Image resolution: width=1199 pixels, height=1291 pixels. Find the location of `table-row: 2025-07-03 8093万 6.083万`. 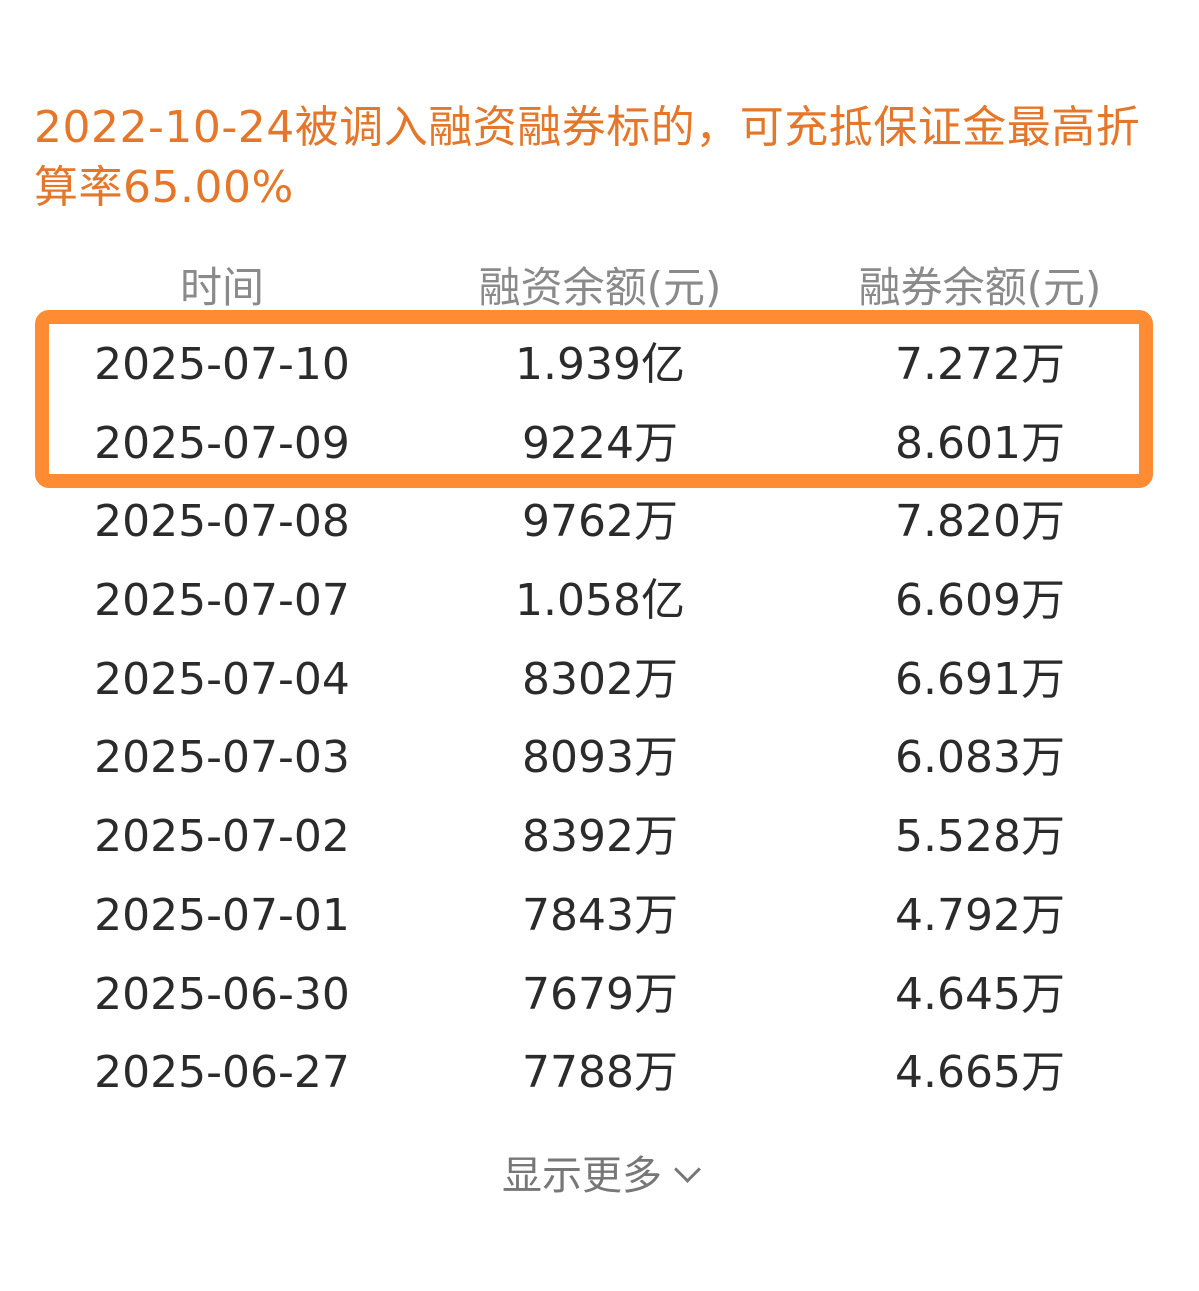

table-row: 2025-07-03 8093万 6.083万 is located at coordinates (599, 758).